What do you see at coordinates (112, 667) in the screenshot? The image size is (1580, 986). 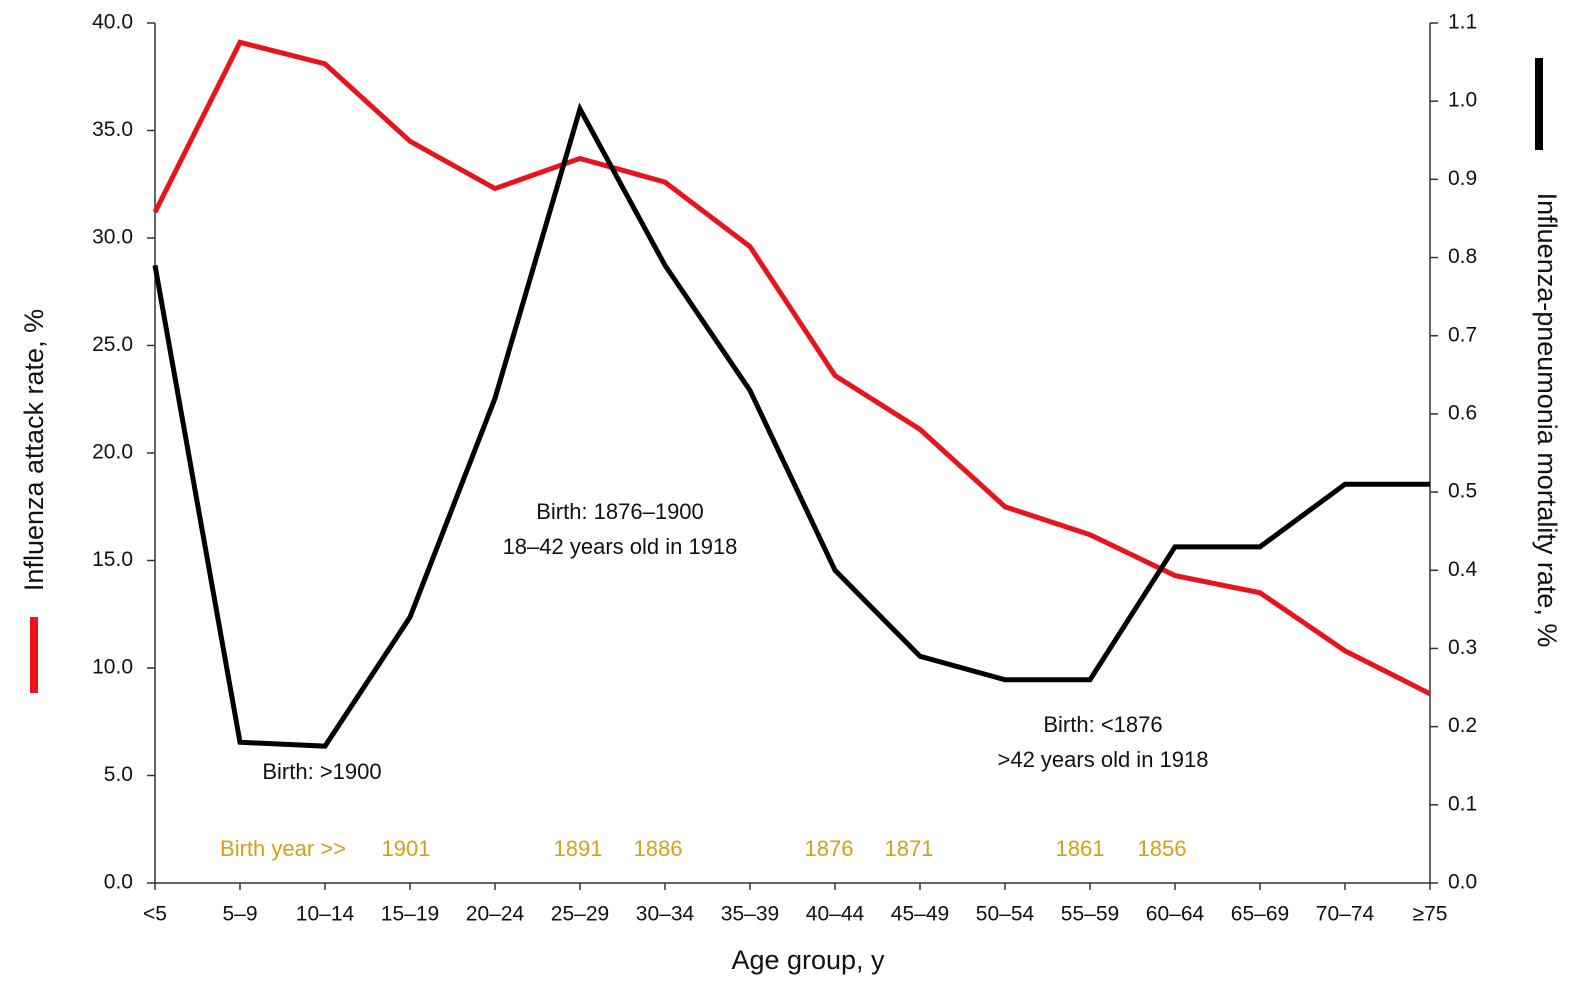 I see `y-tick-label: 10.0` at bounding box center [112, 667].